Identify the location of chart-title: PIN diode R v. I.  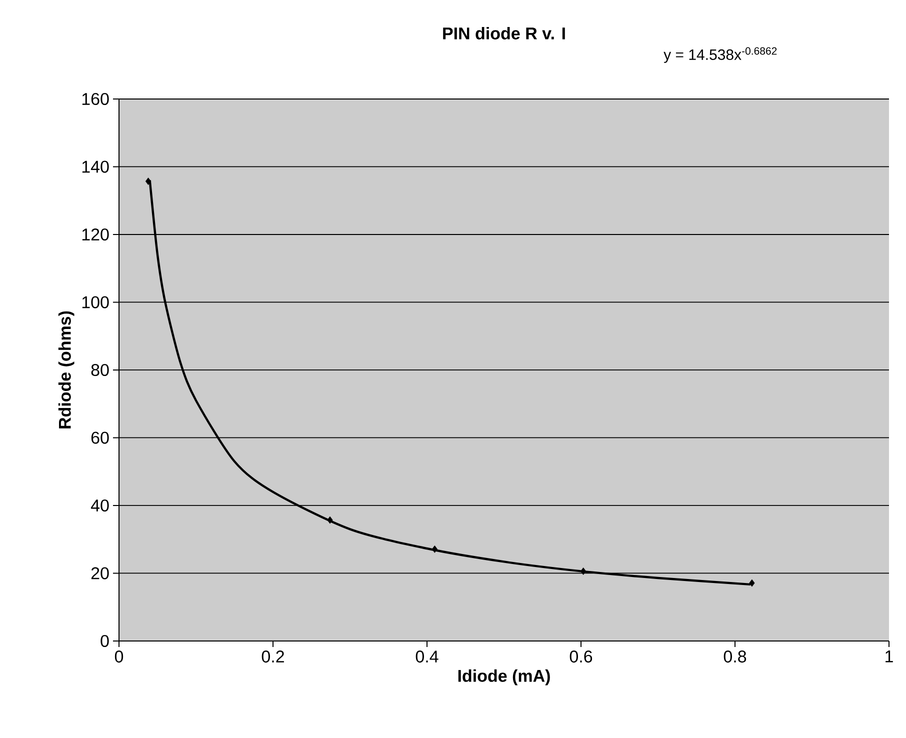
(504, 33).